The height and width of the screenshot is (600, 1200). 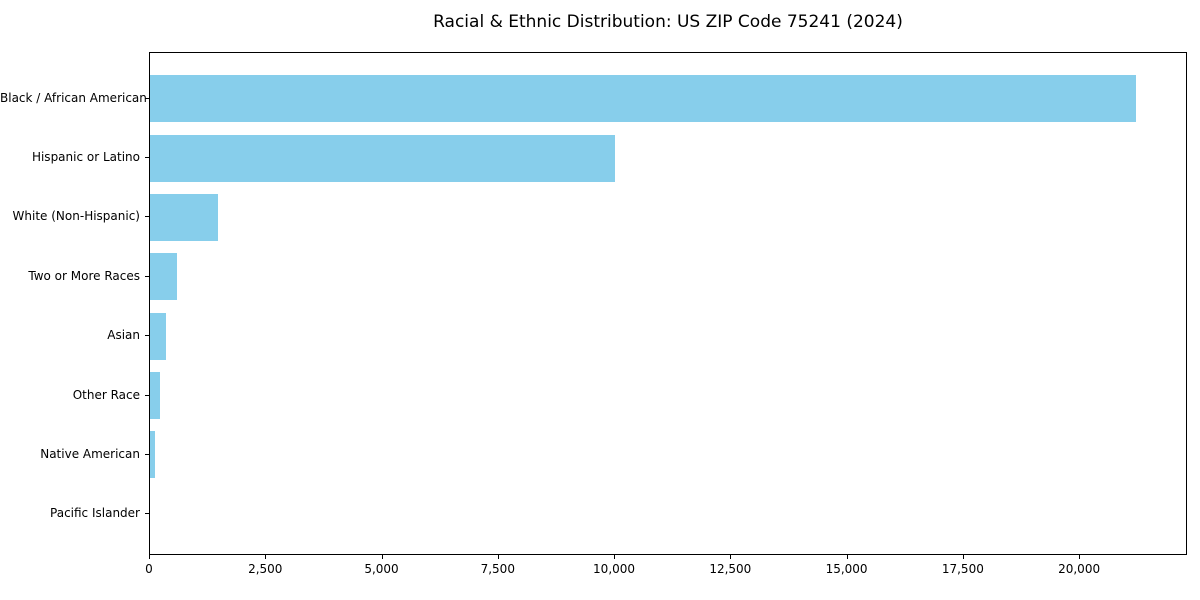 I want to click on x-tick-label: 0, so click(x=149, y=569).